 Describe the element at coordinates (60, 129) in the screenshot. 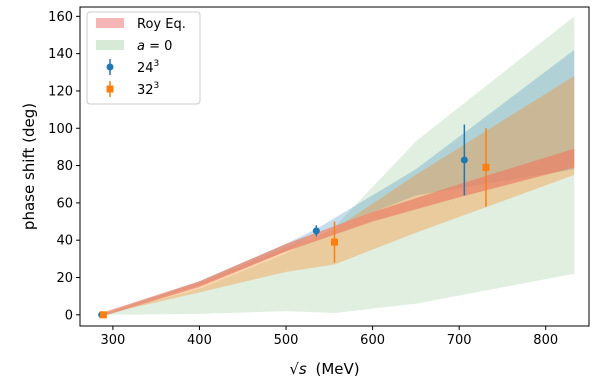

I see `y-tick-label-100: 100` at that location.